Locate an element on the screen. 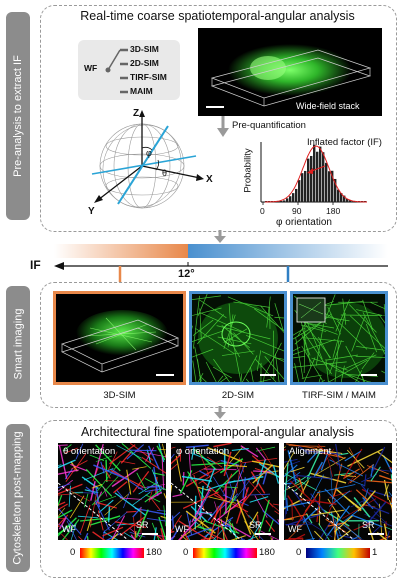  histogram-tick-90: 90 is located at coordinates (297, 211).